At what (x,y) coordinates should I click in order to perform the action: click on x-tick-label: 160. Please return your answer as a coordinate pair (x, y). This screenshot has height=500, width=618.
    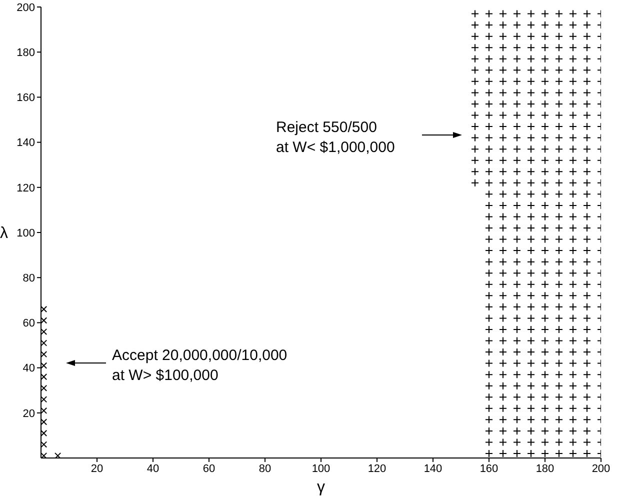
    Looking at the image, I should click on (489, 468).